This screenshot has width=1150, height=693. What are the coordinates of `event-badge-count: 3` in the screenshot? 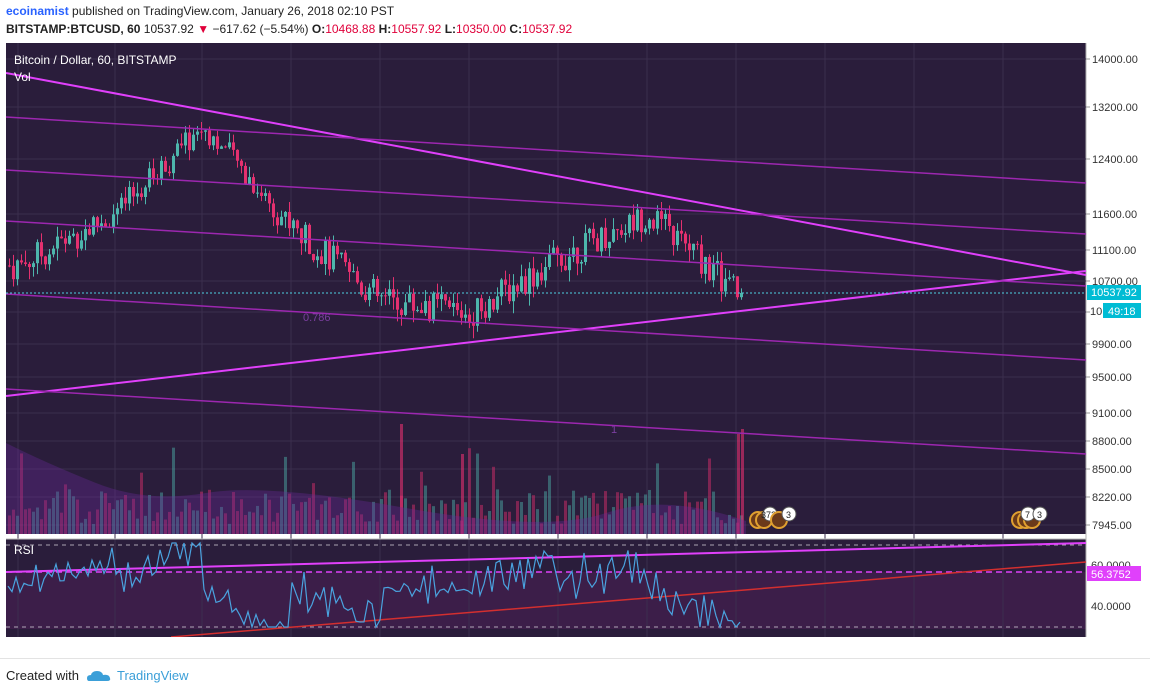 It's located at (788, 515).